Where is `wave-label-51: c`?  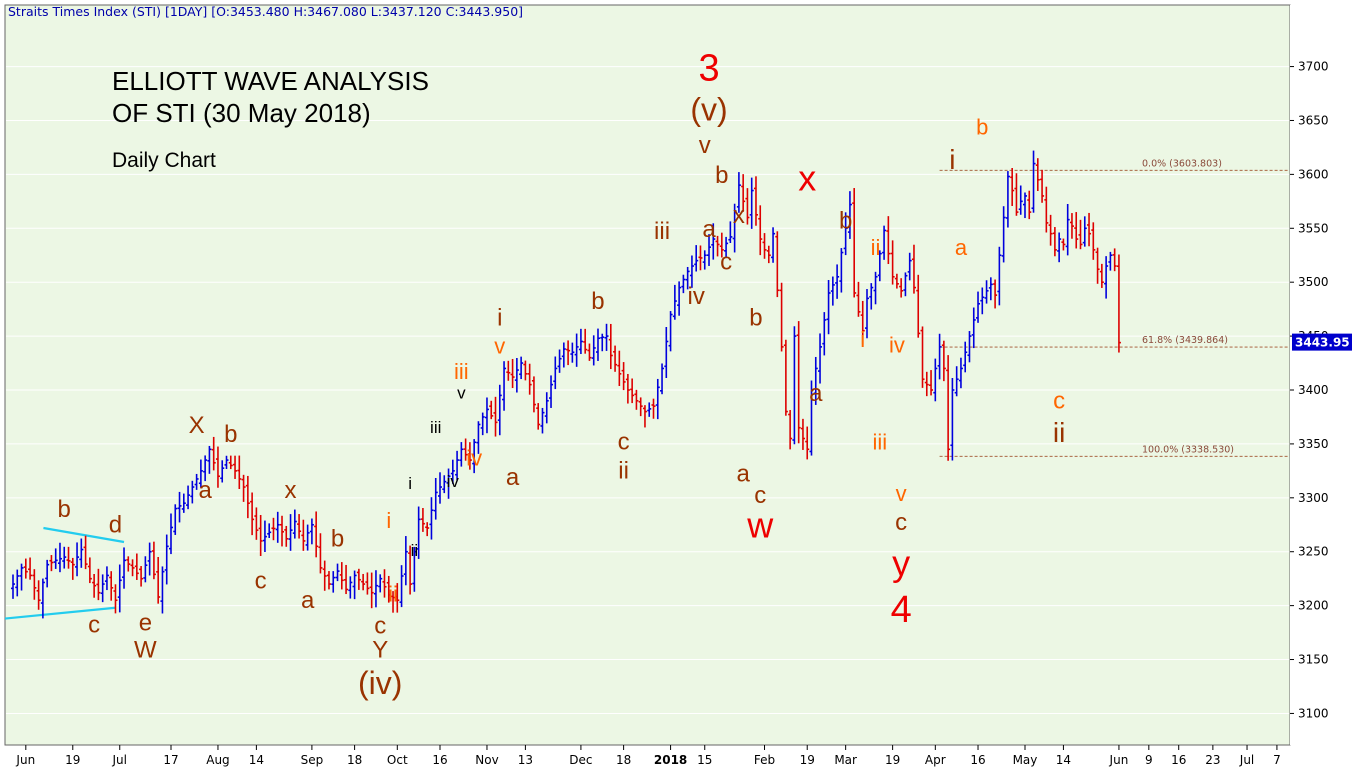
wave-label-51: c is located at coordinates (901, 522).